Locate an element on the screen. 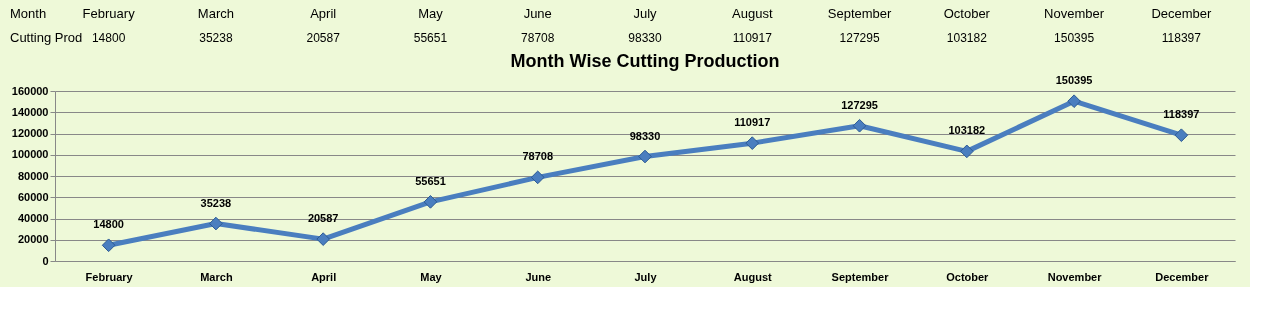 The width and height of the screenshot is (1280, 331). y-tick-label: 160000 is located at coordinates (30, 90).